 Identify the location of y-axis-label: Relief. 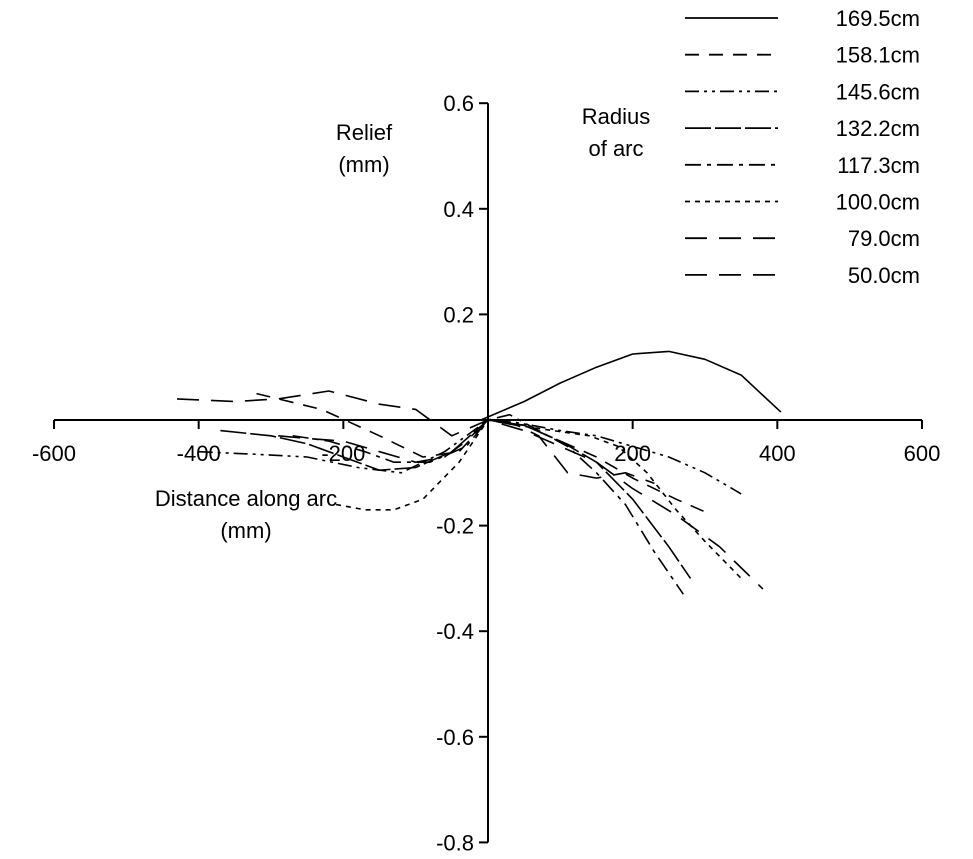
(364, 132).